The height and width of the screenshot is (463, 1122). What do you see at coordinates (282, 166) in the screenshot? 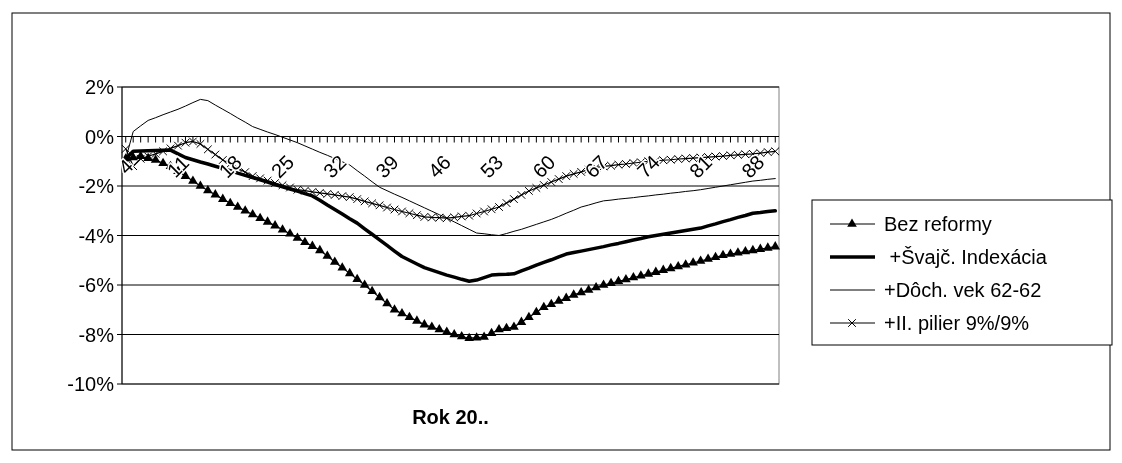
I see `x-tick-label: 25` at bounding box center [282, 166].